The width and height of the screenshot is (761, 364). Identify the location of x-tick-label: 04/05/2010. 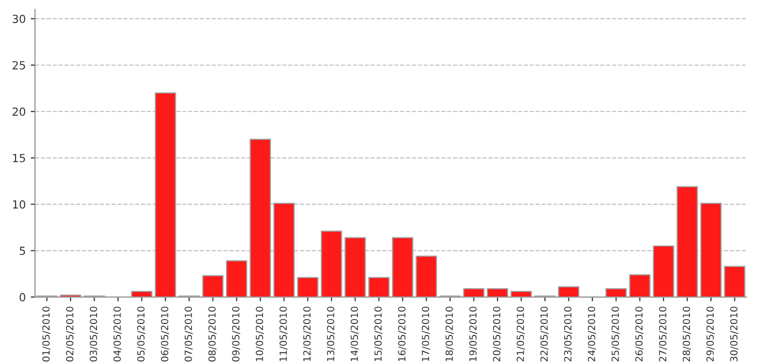
(117, 334).